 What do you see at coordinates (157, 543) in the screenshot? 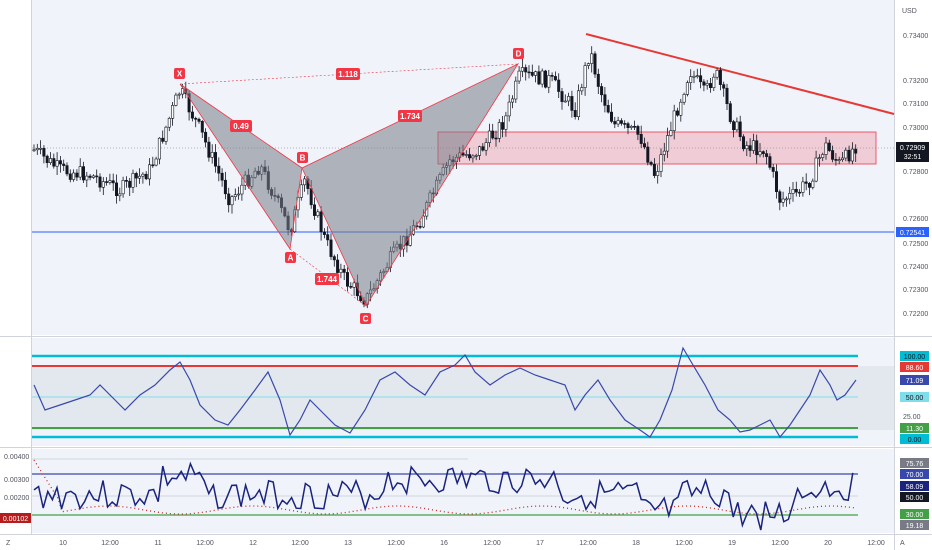
I see `time-axis-label: 11` at bounding box center [157, 543].